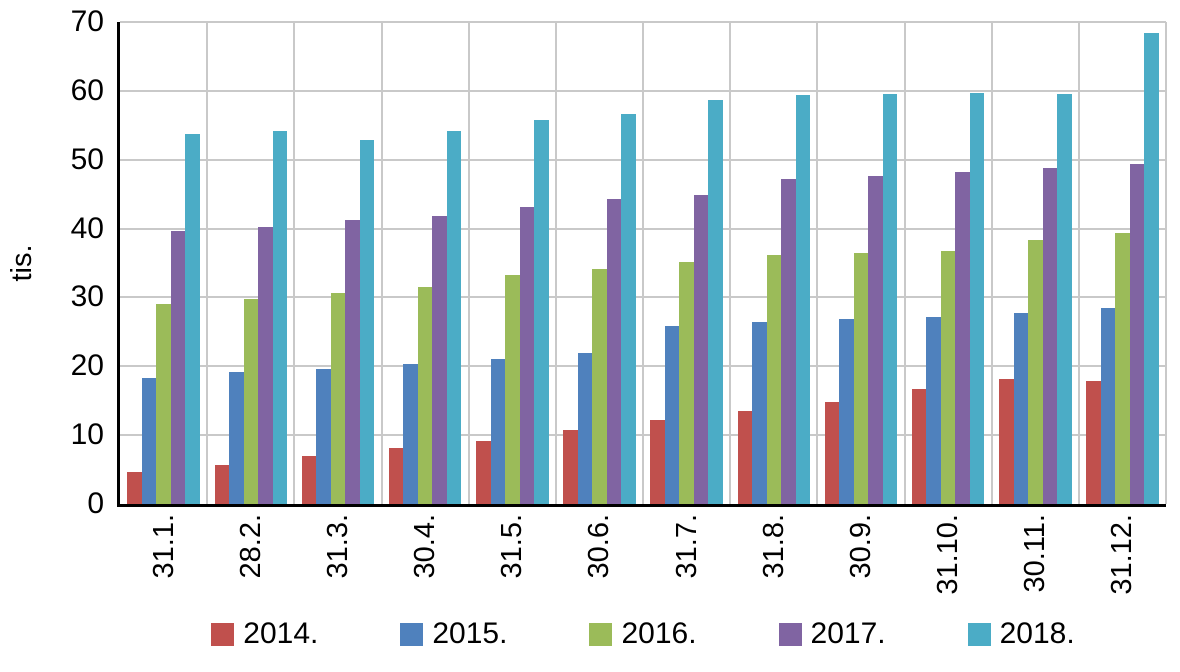 Image resolution: width=1180 pixels, height=672 pixels. What do you see at coordinates (948, 554) in the screenshot?
I see `x-tick-label: 31.10.` at bounding box center [948, 554].